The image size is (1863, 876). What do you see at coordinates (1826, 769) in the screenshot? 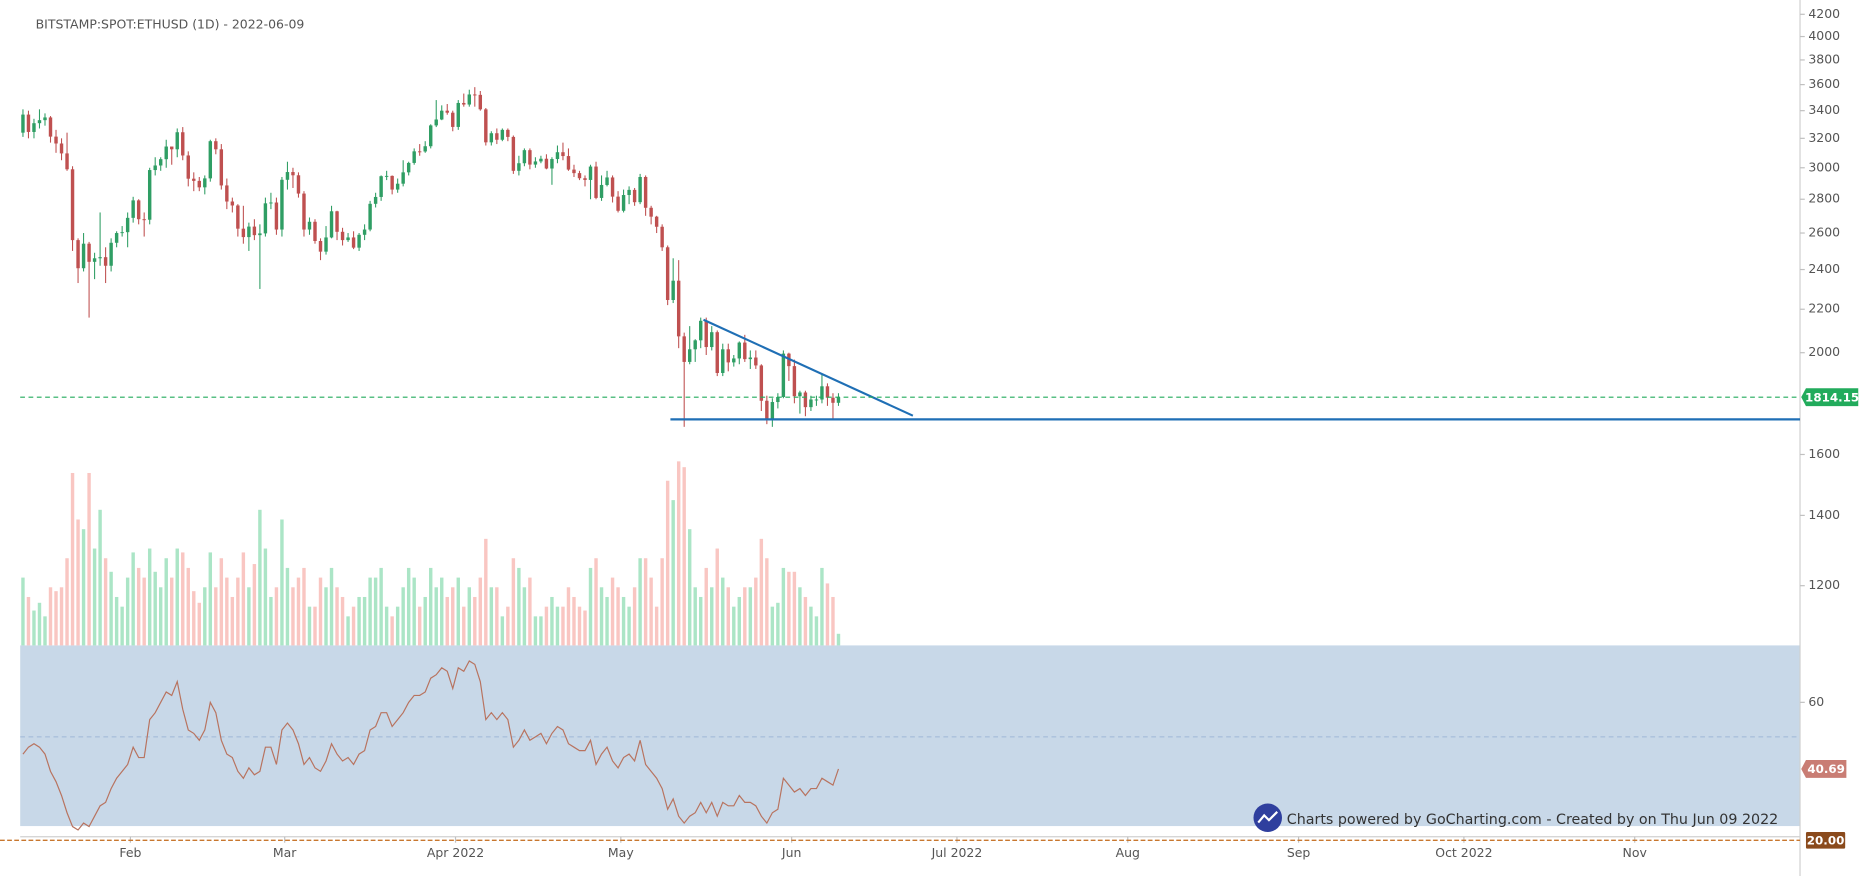
I see `rsi-last-label: 40.69` at bounding box center [1826, 769].